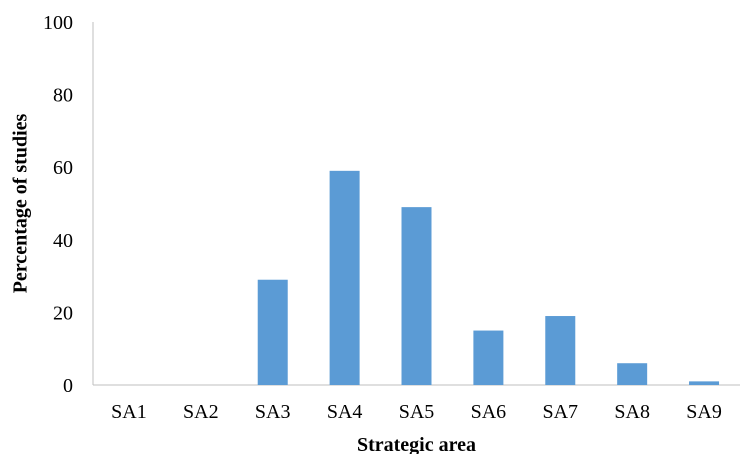 This screenshot has height=454, width=753. Describe the element at coordinates (58, 23) in the screenshot. I see `y-tick-label: 100` at that location.